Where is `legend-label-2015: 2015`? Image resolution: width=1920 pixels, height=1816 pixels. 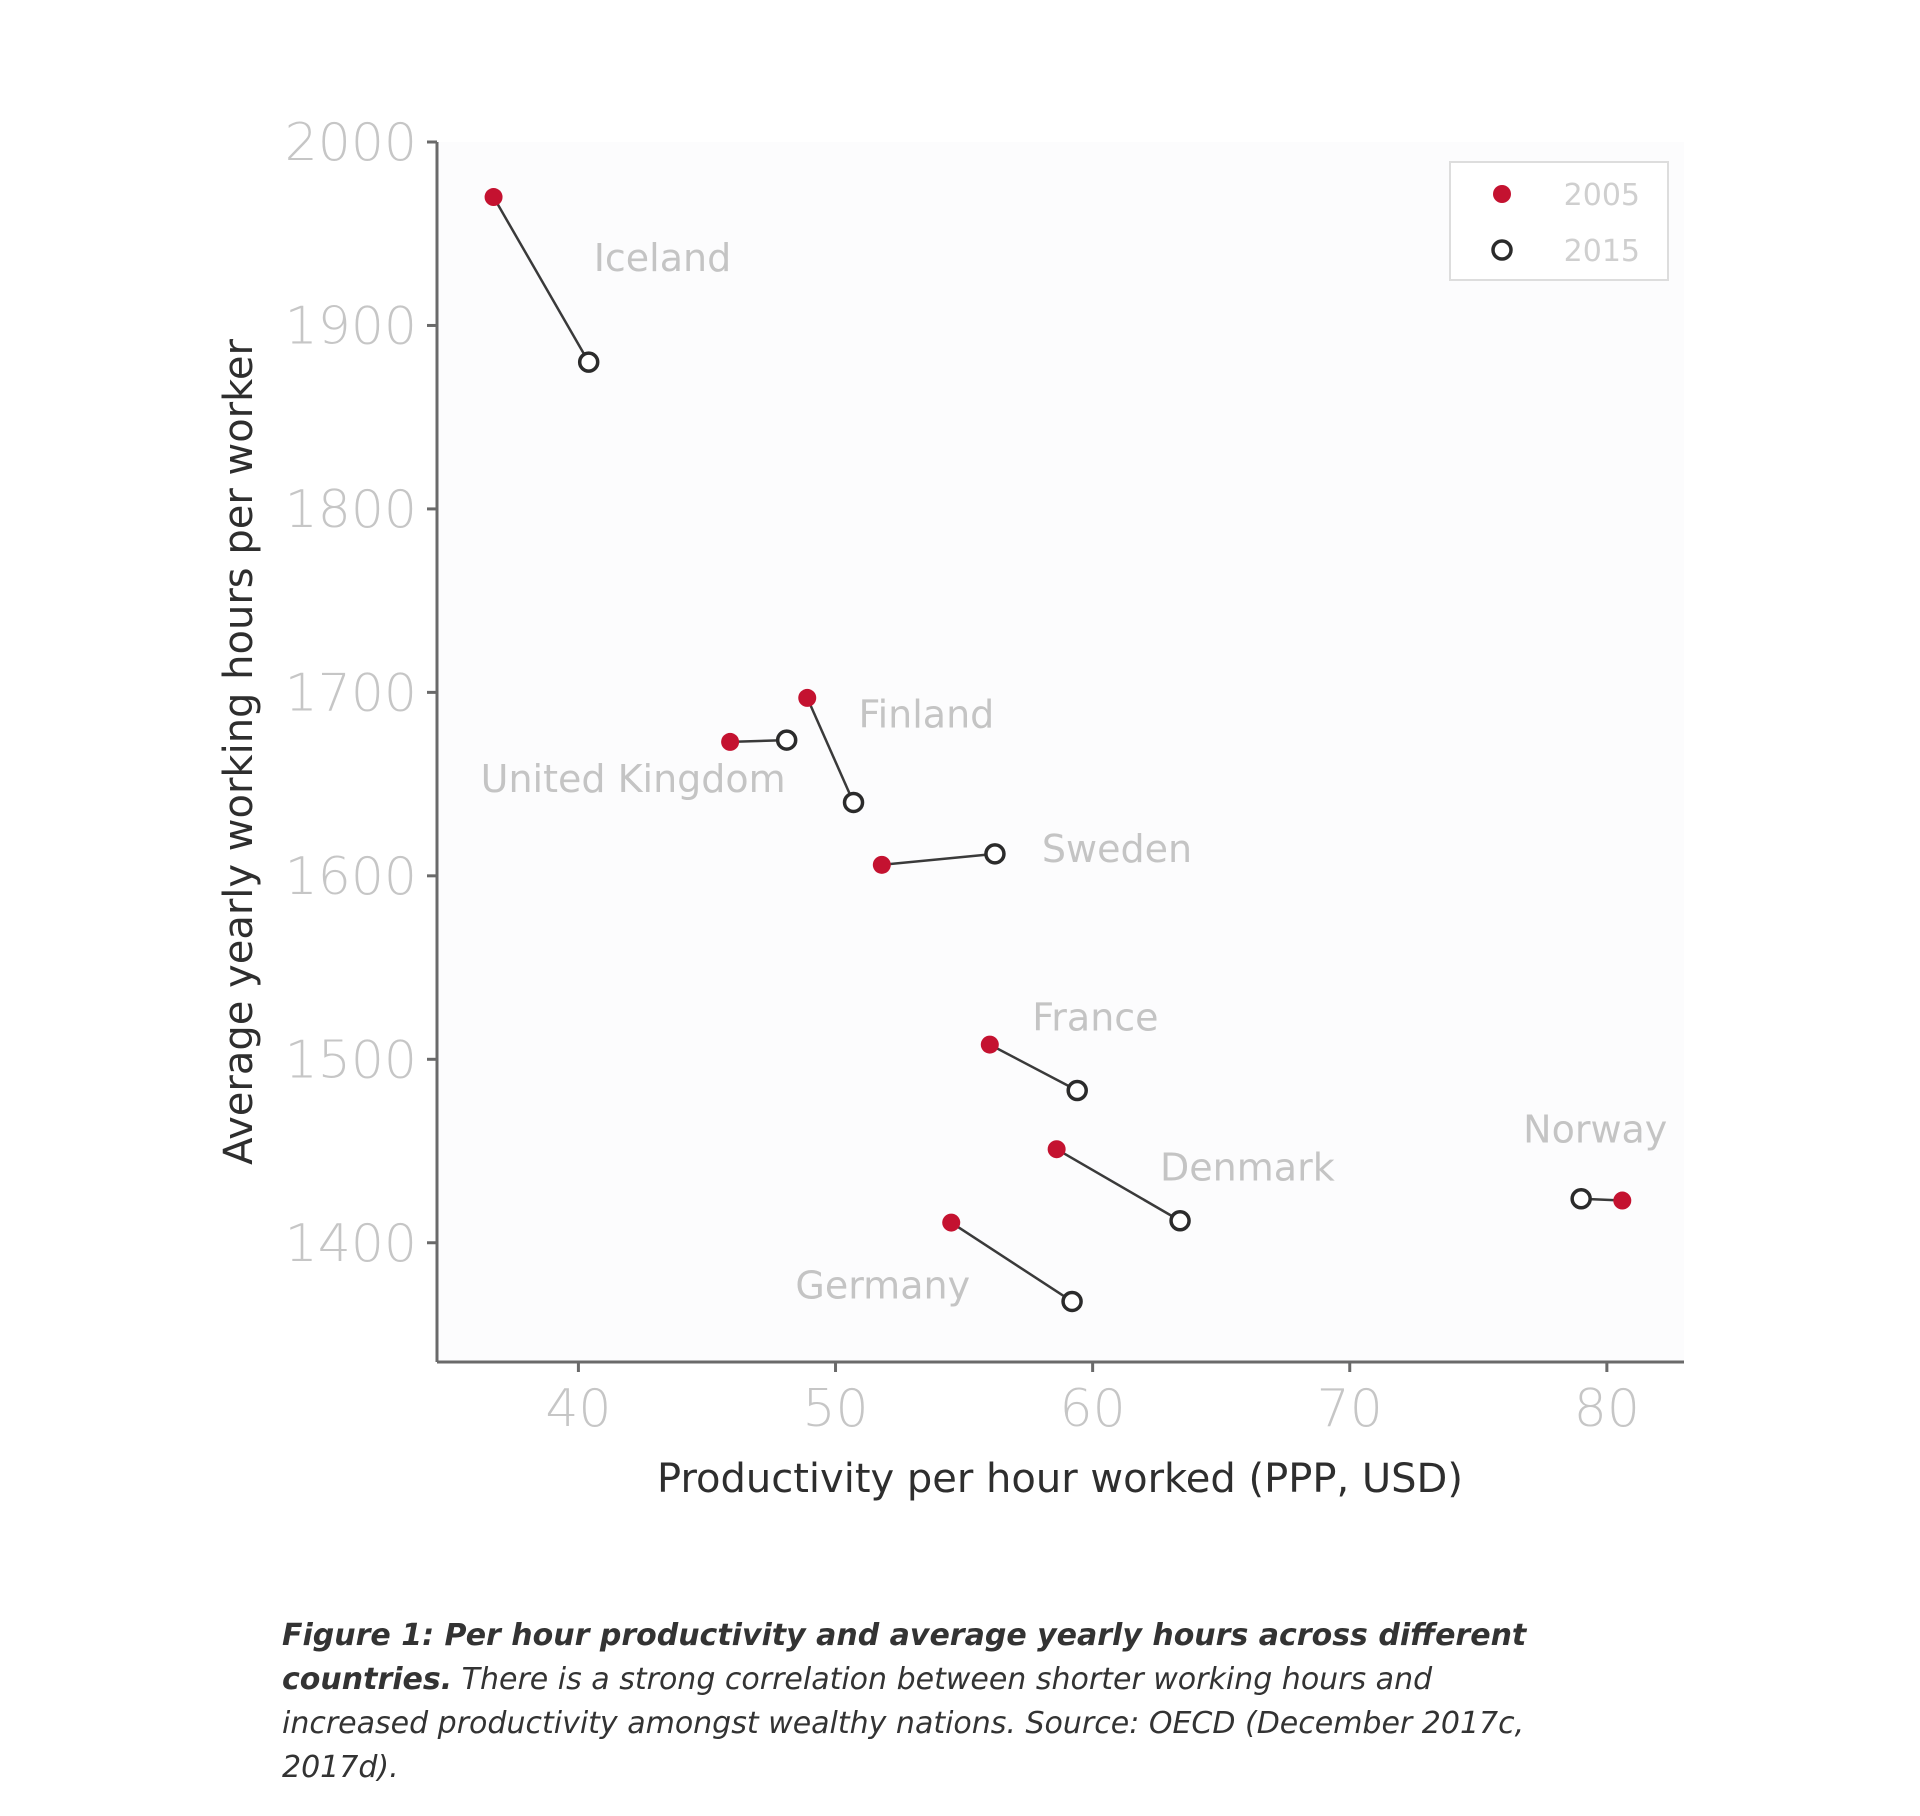 legend-label-2015: 2015 is located at coordinates (1602, 251).